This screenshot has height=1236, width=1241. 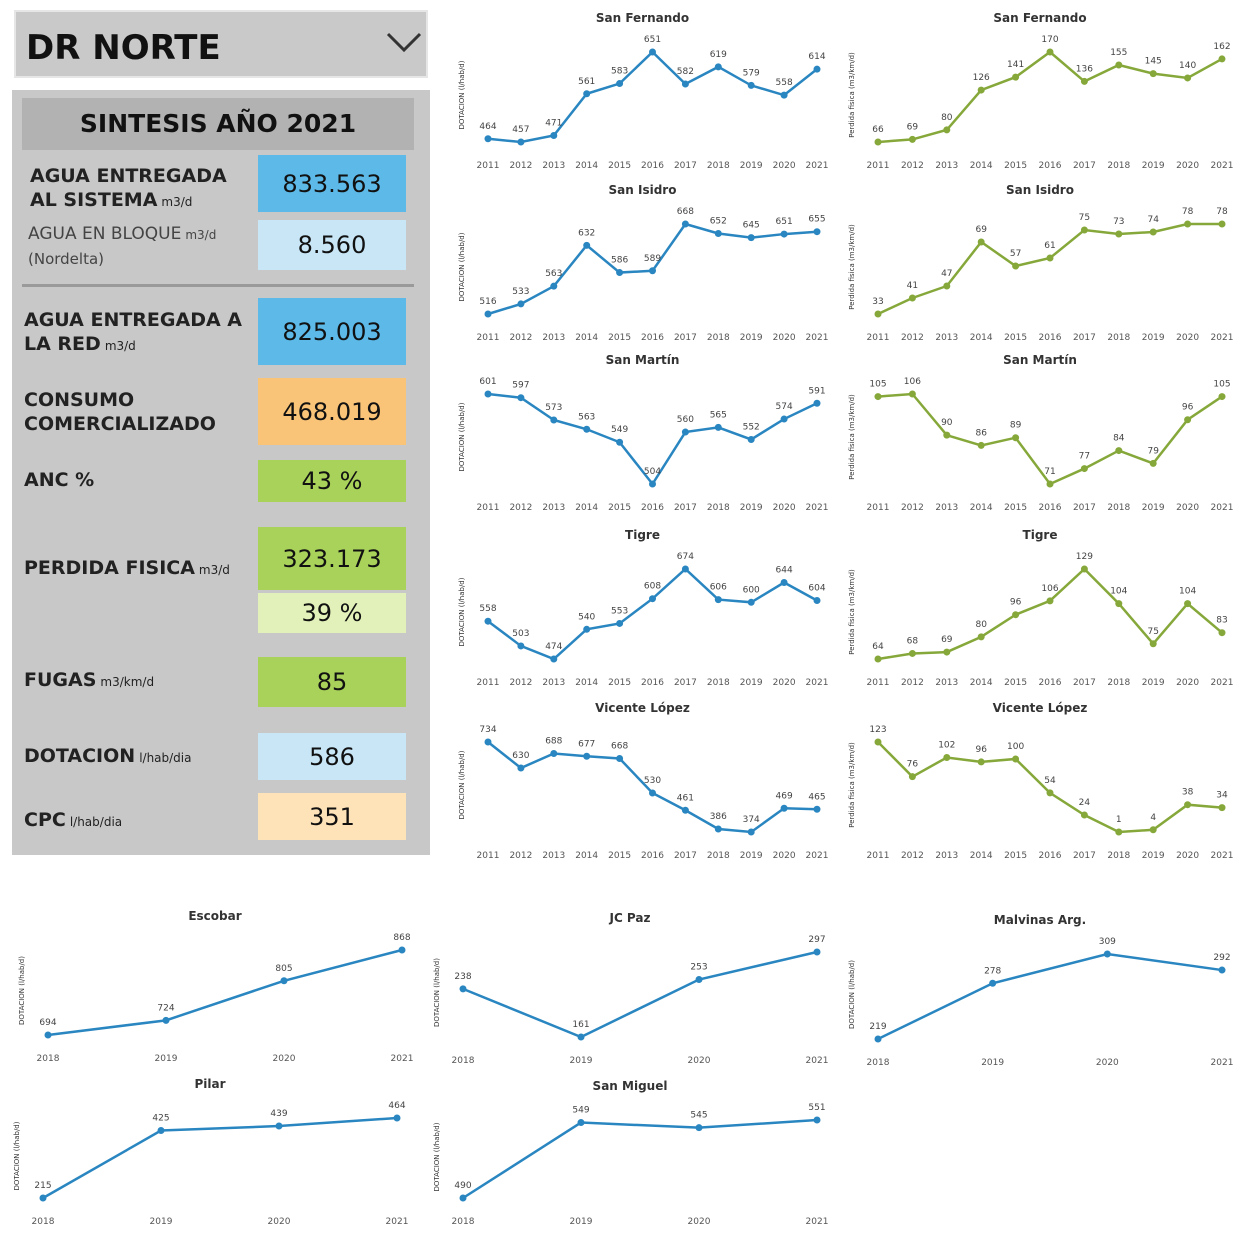 What do you see at coordinates (139, 757) in the screenshot?
I see `kpi-label: DOTACION l/hab/dia` at bounding box center [139, 757].